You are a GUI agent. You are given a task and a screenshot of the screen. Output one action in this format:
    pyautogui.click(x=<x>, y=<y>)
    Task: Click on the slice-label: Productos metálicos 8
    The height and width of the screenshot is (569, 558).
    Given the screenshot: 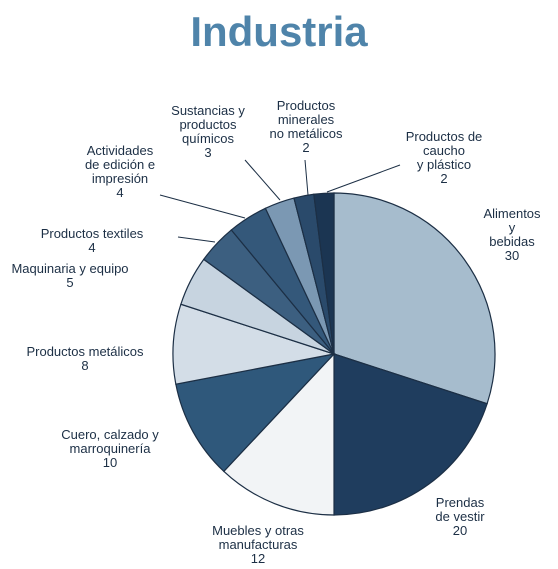 What is the action you would take?
    pyautogui.click(x=84, y=359)
    